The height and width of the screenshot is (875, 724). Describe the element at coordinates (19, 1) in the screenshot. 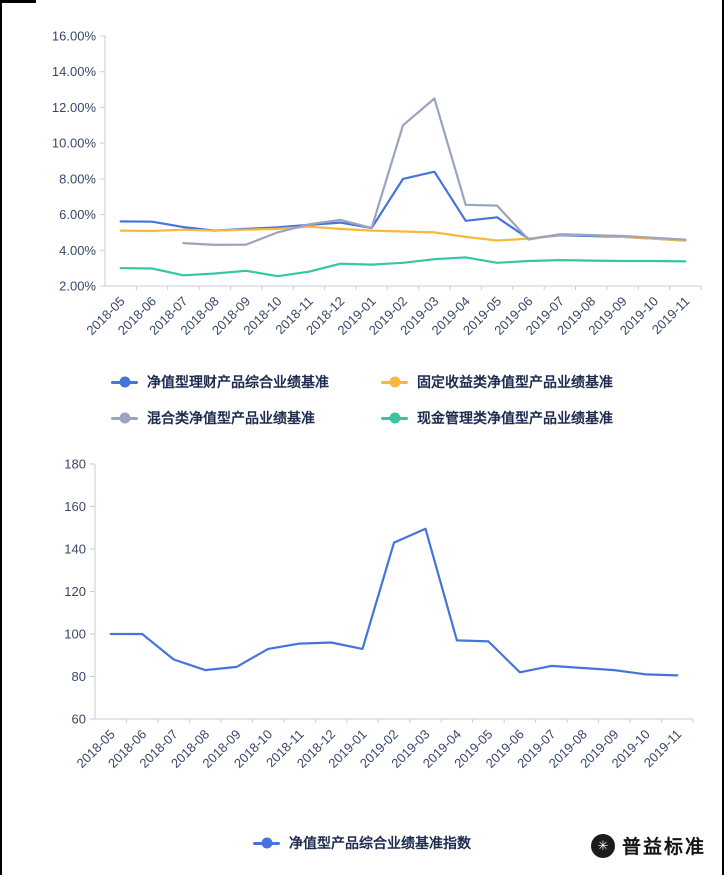

I see `page-border-corner` at that location.